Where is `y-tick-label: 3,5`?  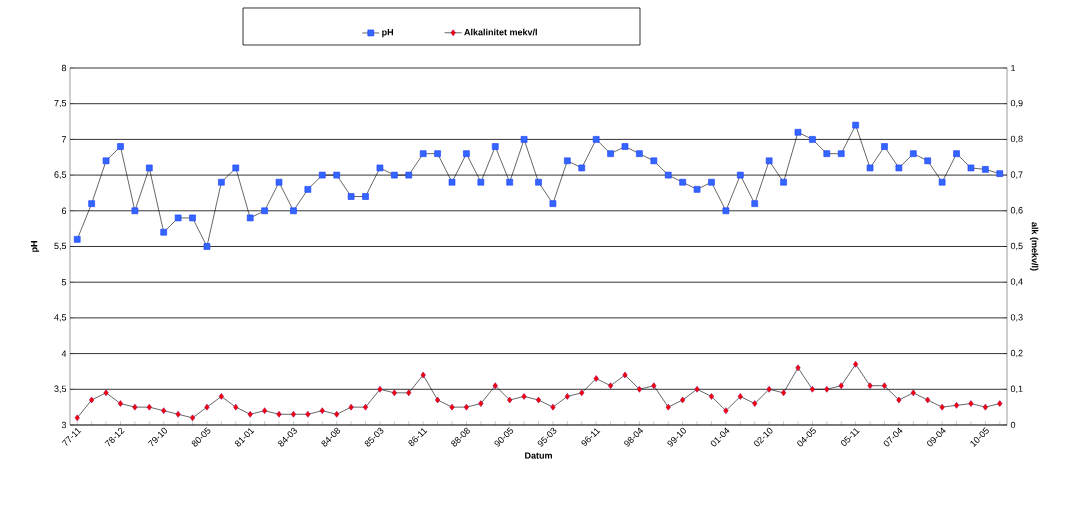
y-tick-label: 3,5 is located at coordinates (60, 389).